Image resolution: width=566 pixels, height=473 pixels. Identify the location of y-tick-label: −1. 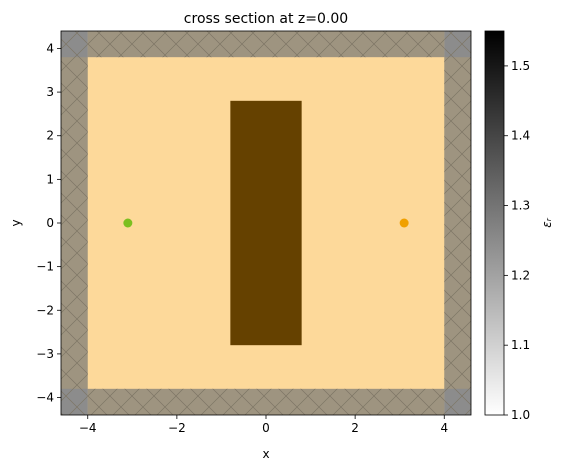
(45, 267).